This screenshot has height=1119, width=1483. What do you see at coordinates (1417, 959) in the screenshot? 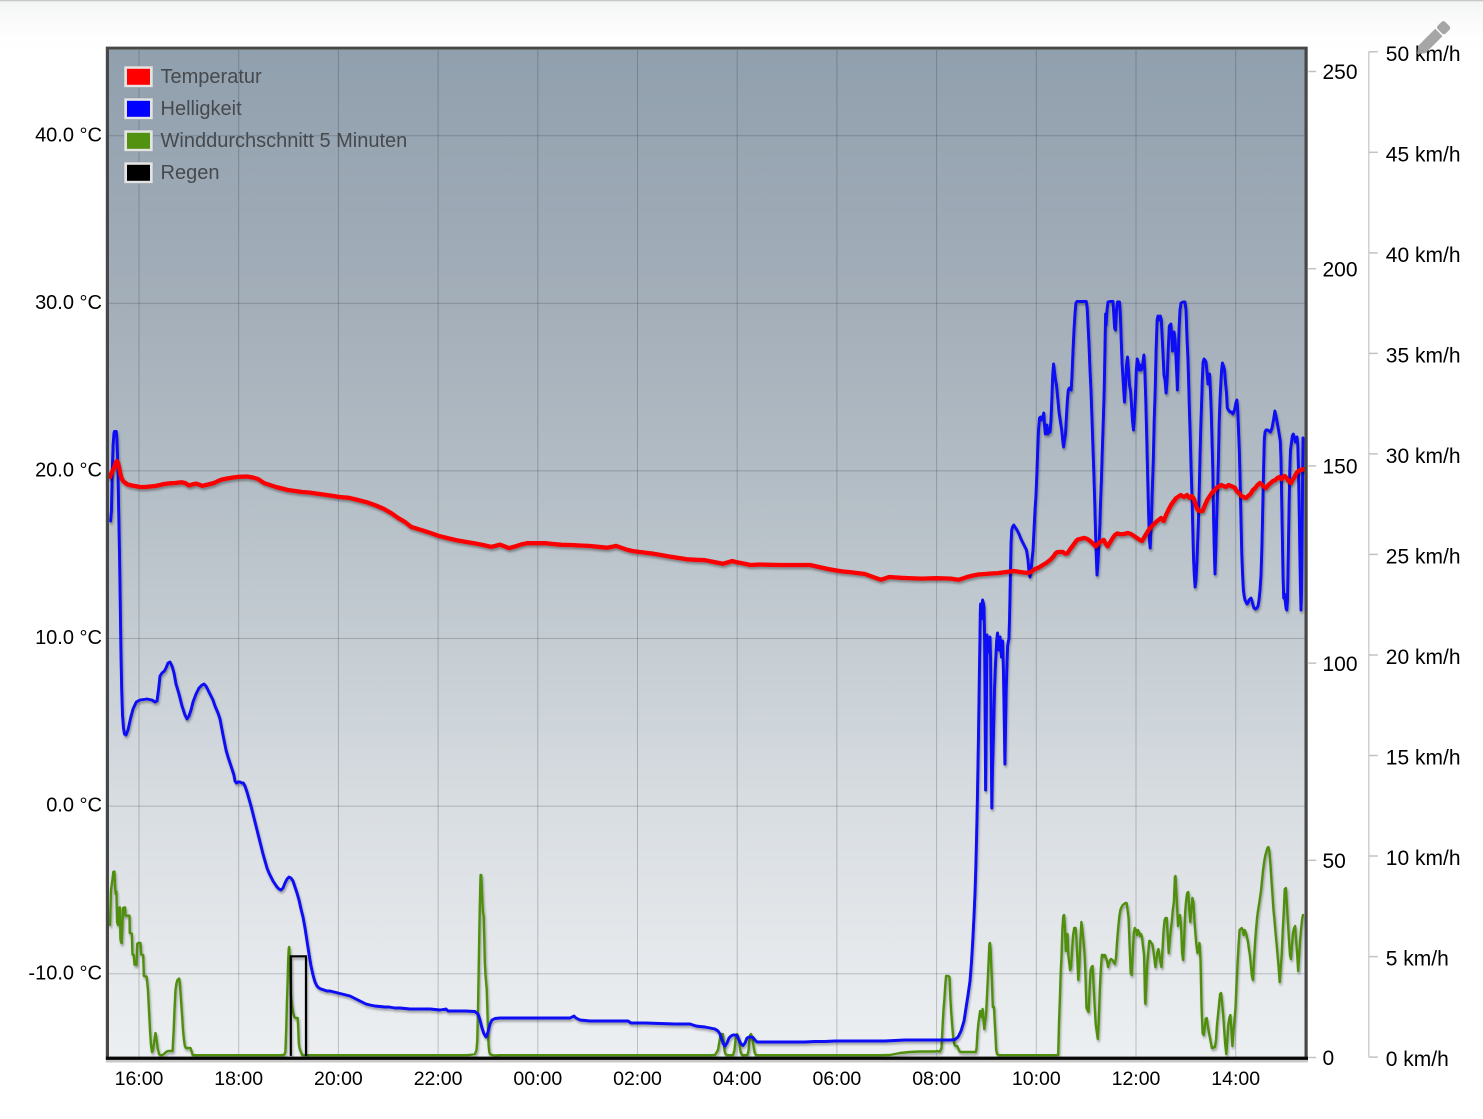
I see `svg-text: 5 km/h` at bounding box center [1417, 959].